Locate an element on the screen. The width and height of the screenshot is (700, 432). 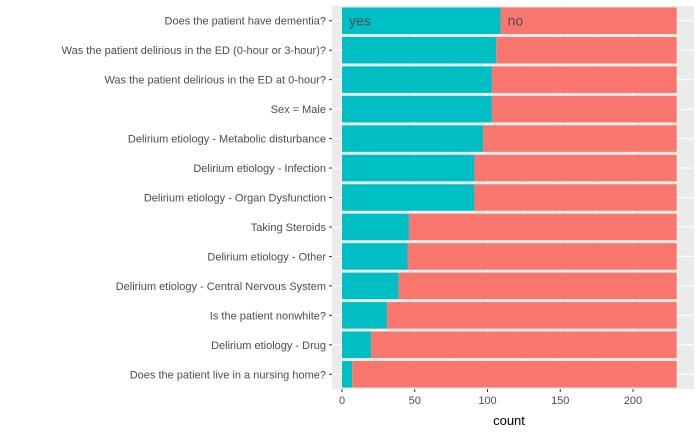
category-label: Delirium etiology - Drug is located at coordinates (268, 346).